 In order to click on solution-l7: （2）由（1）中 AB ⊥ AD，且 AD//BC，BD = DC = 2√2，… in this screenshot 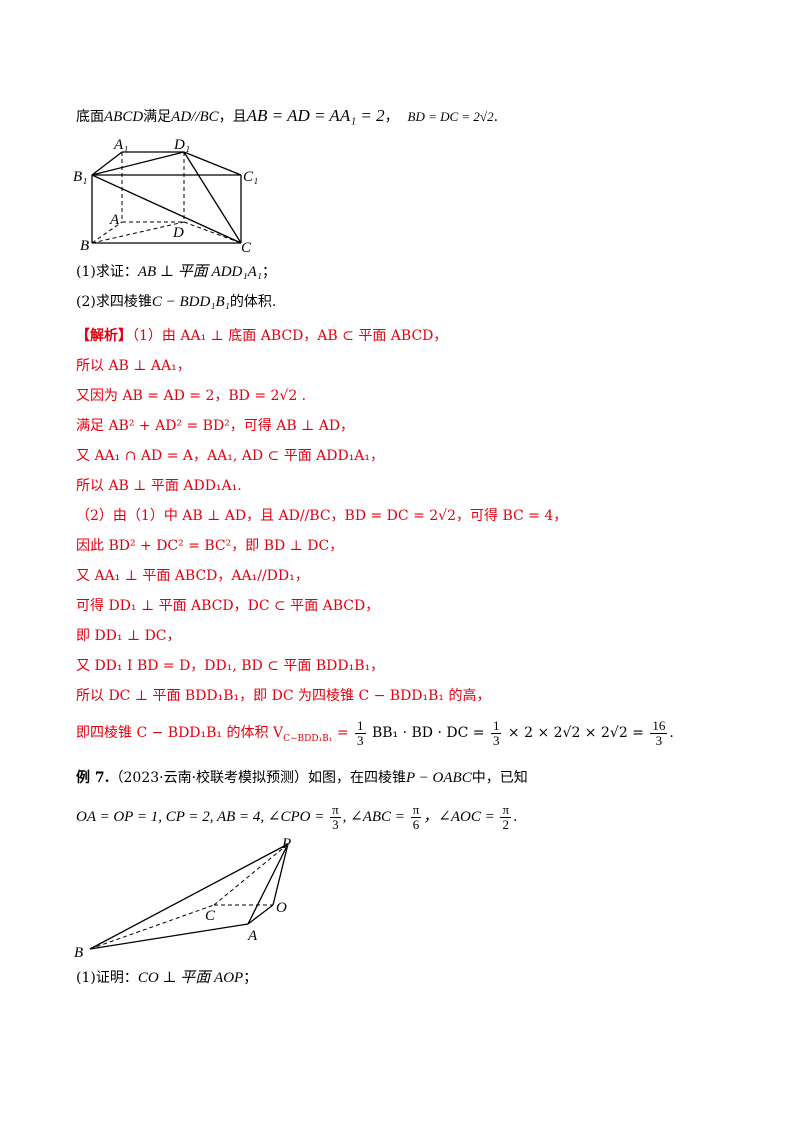, I will do `click(322, 516)`.